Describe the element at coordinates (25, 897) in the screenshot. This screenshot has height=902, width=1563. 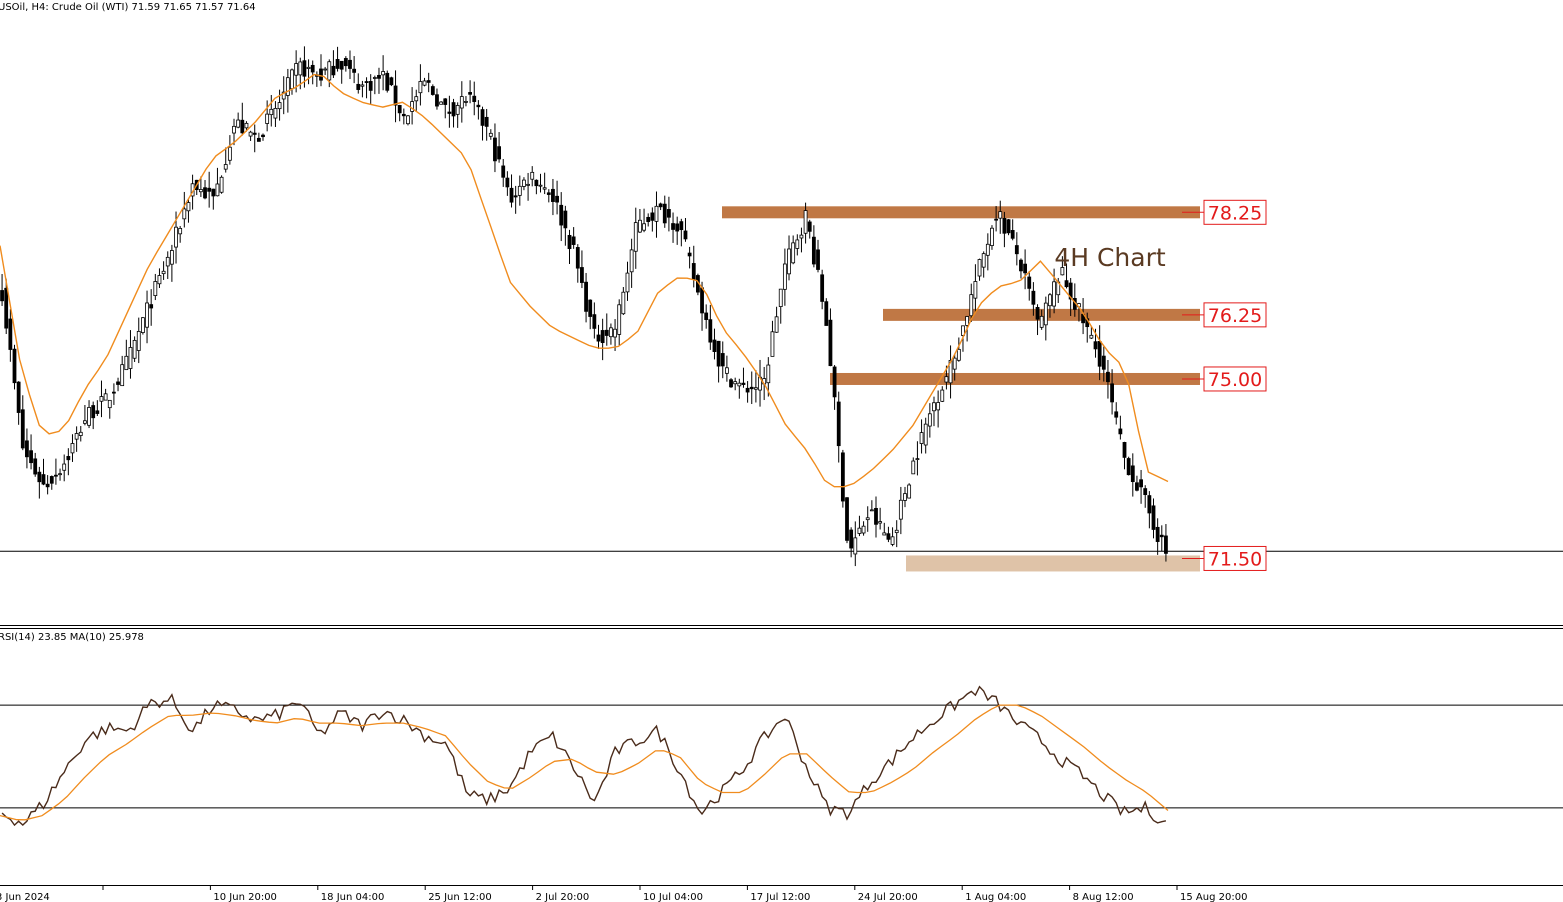
I see `x-tick-label: 3 Jun 2024` at that location.